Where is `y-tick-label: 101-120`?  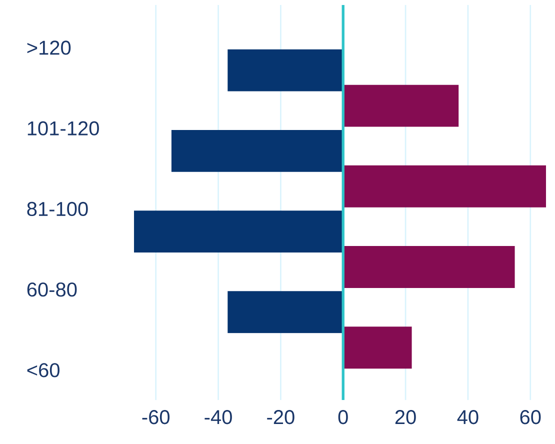 y-tick-label: 101-120 is located at coordinates (63, 128).